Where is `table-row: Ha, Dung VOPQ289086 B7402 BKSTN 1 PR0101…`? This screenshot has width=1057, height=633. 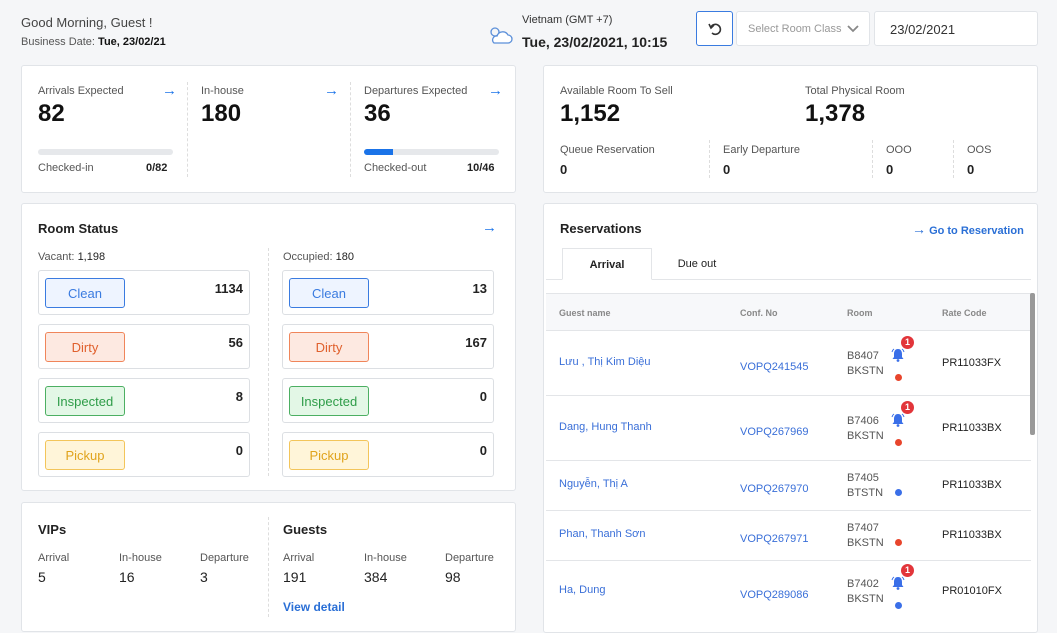 table-row: Ha, Dung VOPQ289086 B7402 BKSTN 1 PR0101… is located at coordinates (788, 591).